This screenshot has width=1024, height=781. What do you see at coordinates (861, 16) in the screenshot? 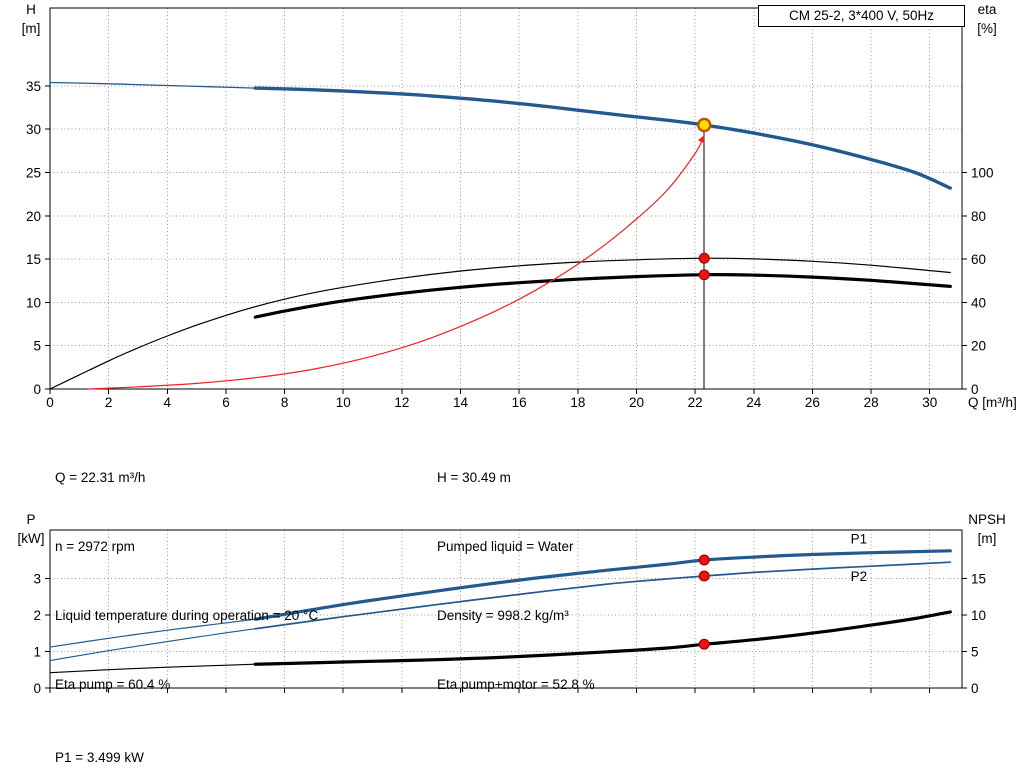
I see `pump-model-badge: CM 25-2, 3*400 V, 50Hz` at bounding box center [861, 16].